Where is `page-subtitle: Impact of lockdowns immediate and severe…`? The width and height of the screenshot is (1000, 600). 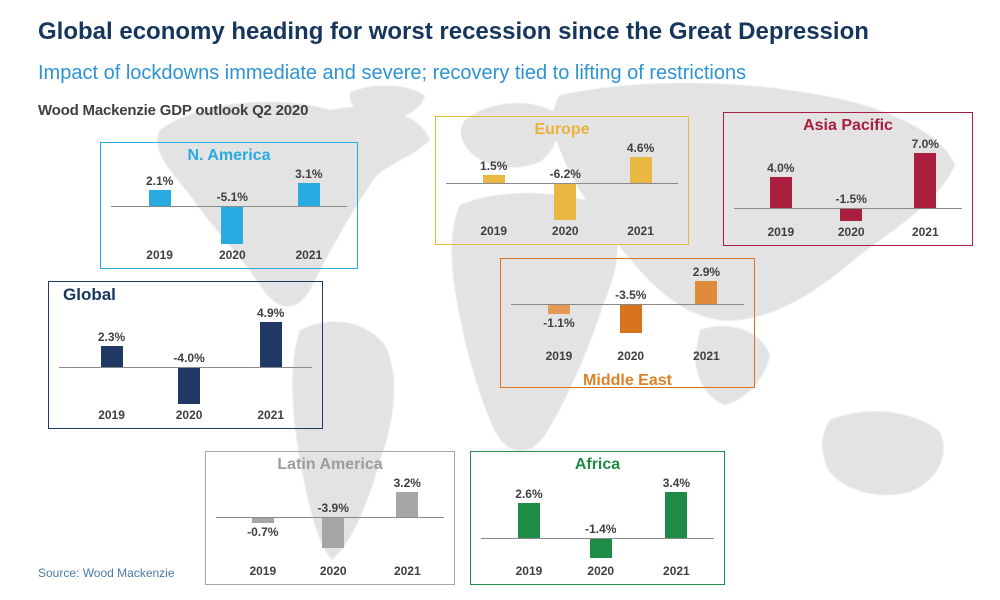
page-subtitle: Impact of lockdowns immediate and severe… is located at coordinates (392, 73).